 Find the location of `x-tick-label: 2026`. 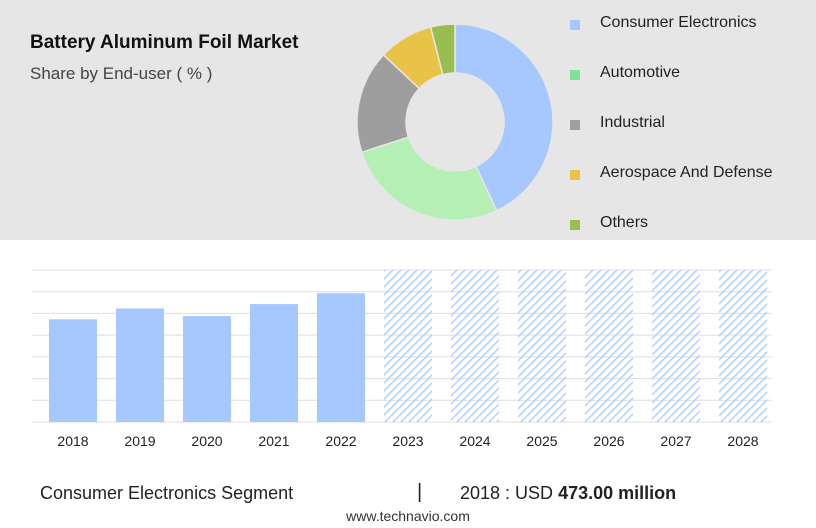

x-tick-label: 2026 is located at coordinates (608, 441).